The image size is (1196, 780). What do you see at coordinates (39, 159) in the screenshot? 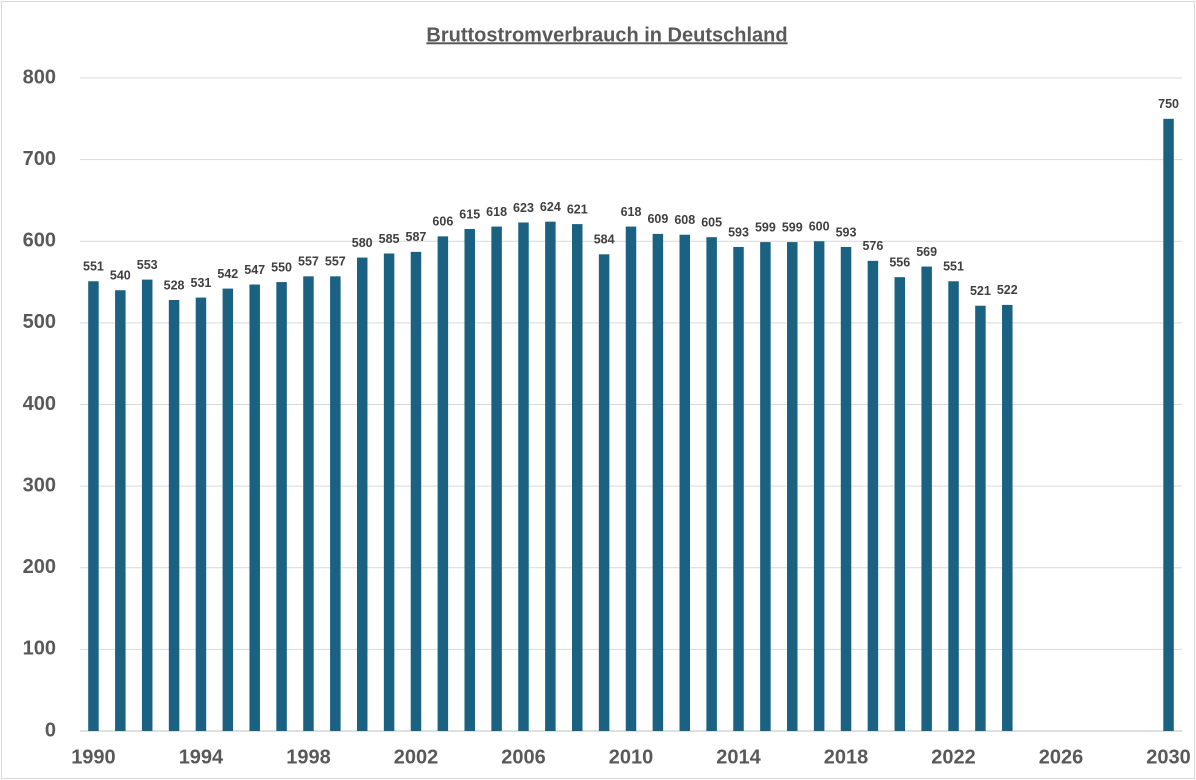
I see `y-tick-label: 700` at bounding box center [39, 159].